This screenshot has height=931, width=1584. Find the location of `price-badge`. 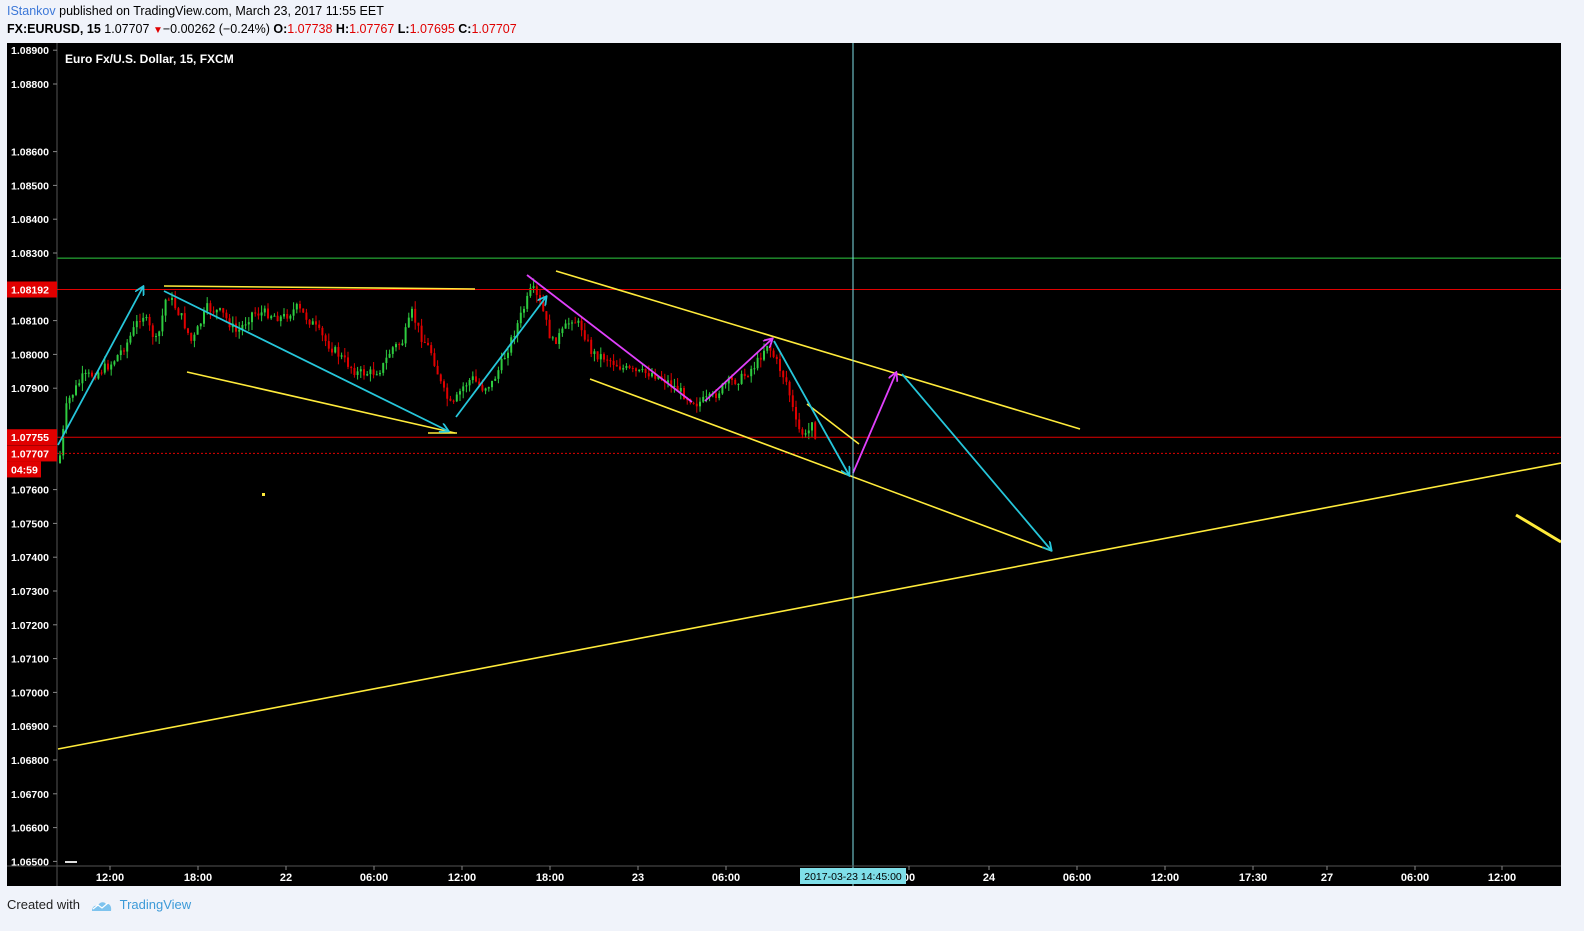

price-badge is located at coordinates (32, 289).